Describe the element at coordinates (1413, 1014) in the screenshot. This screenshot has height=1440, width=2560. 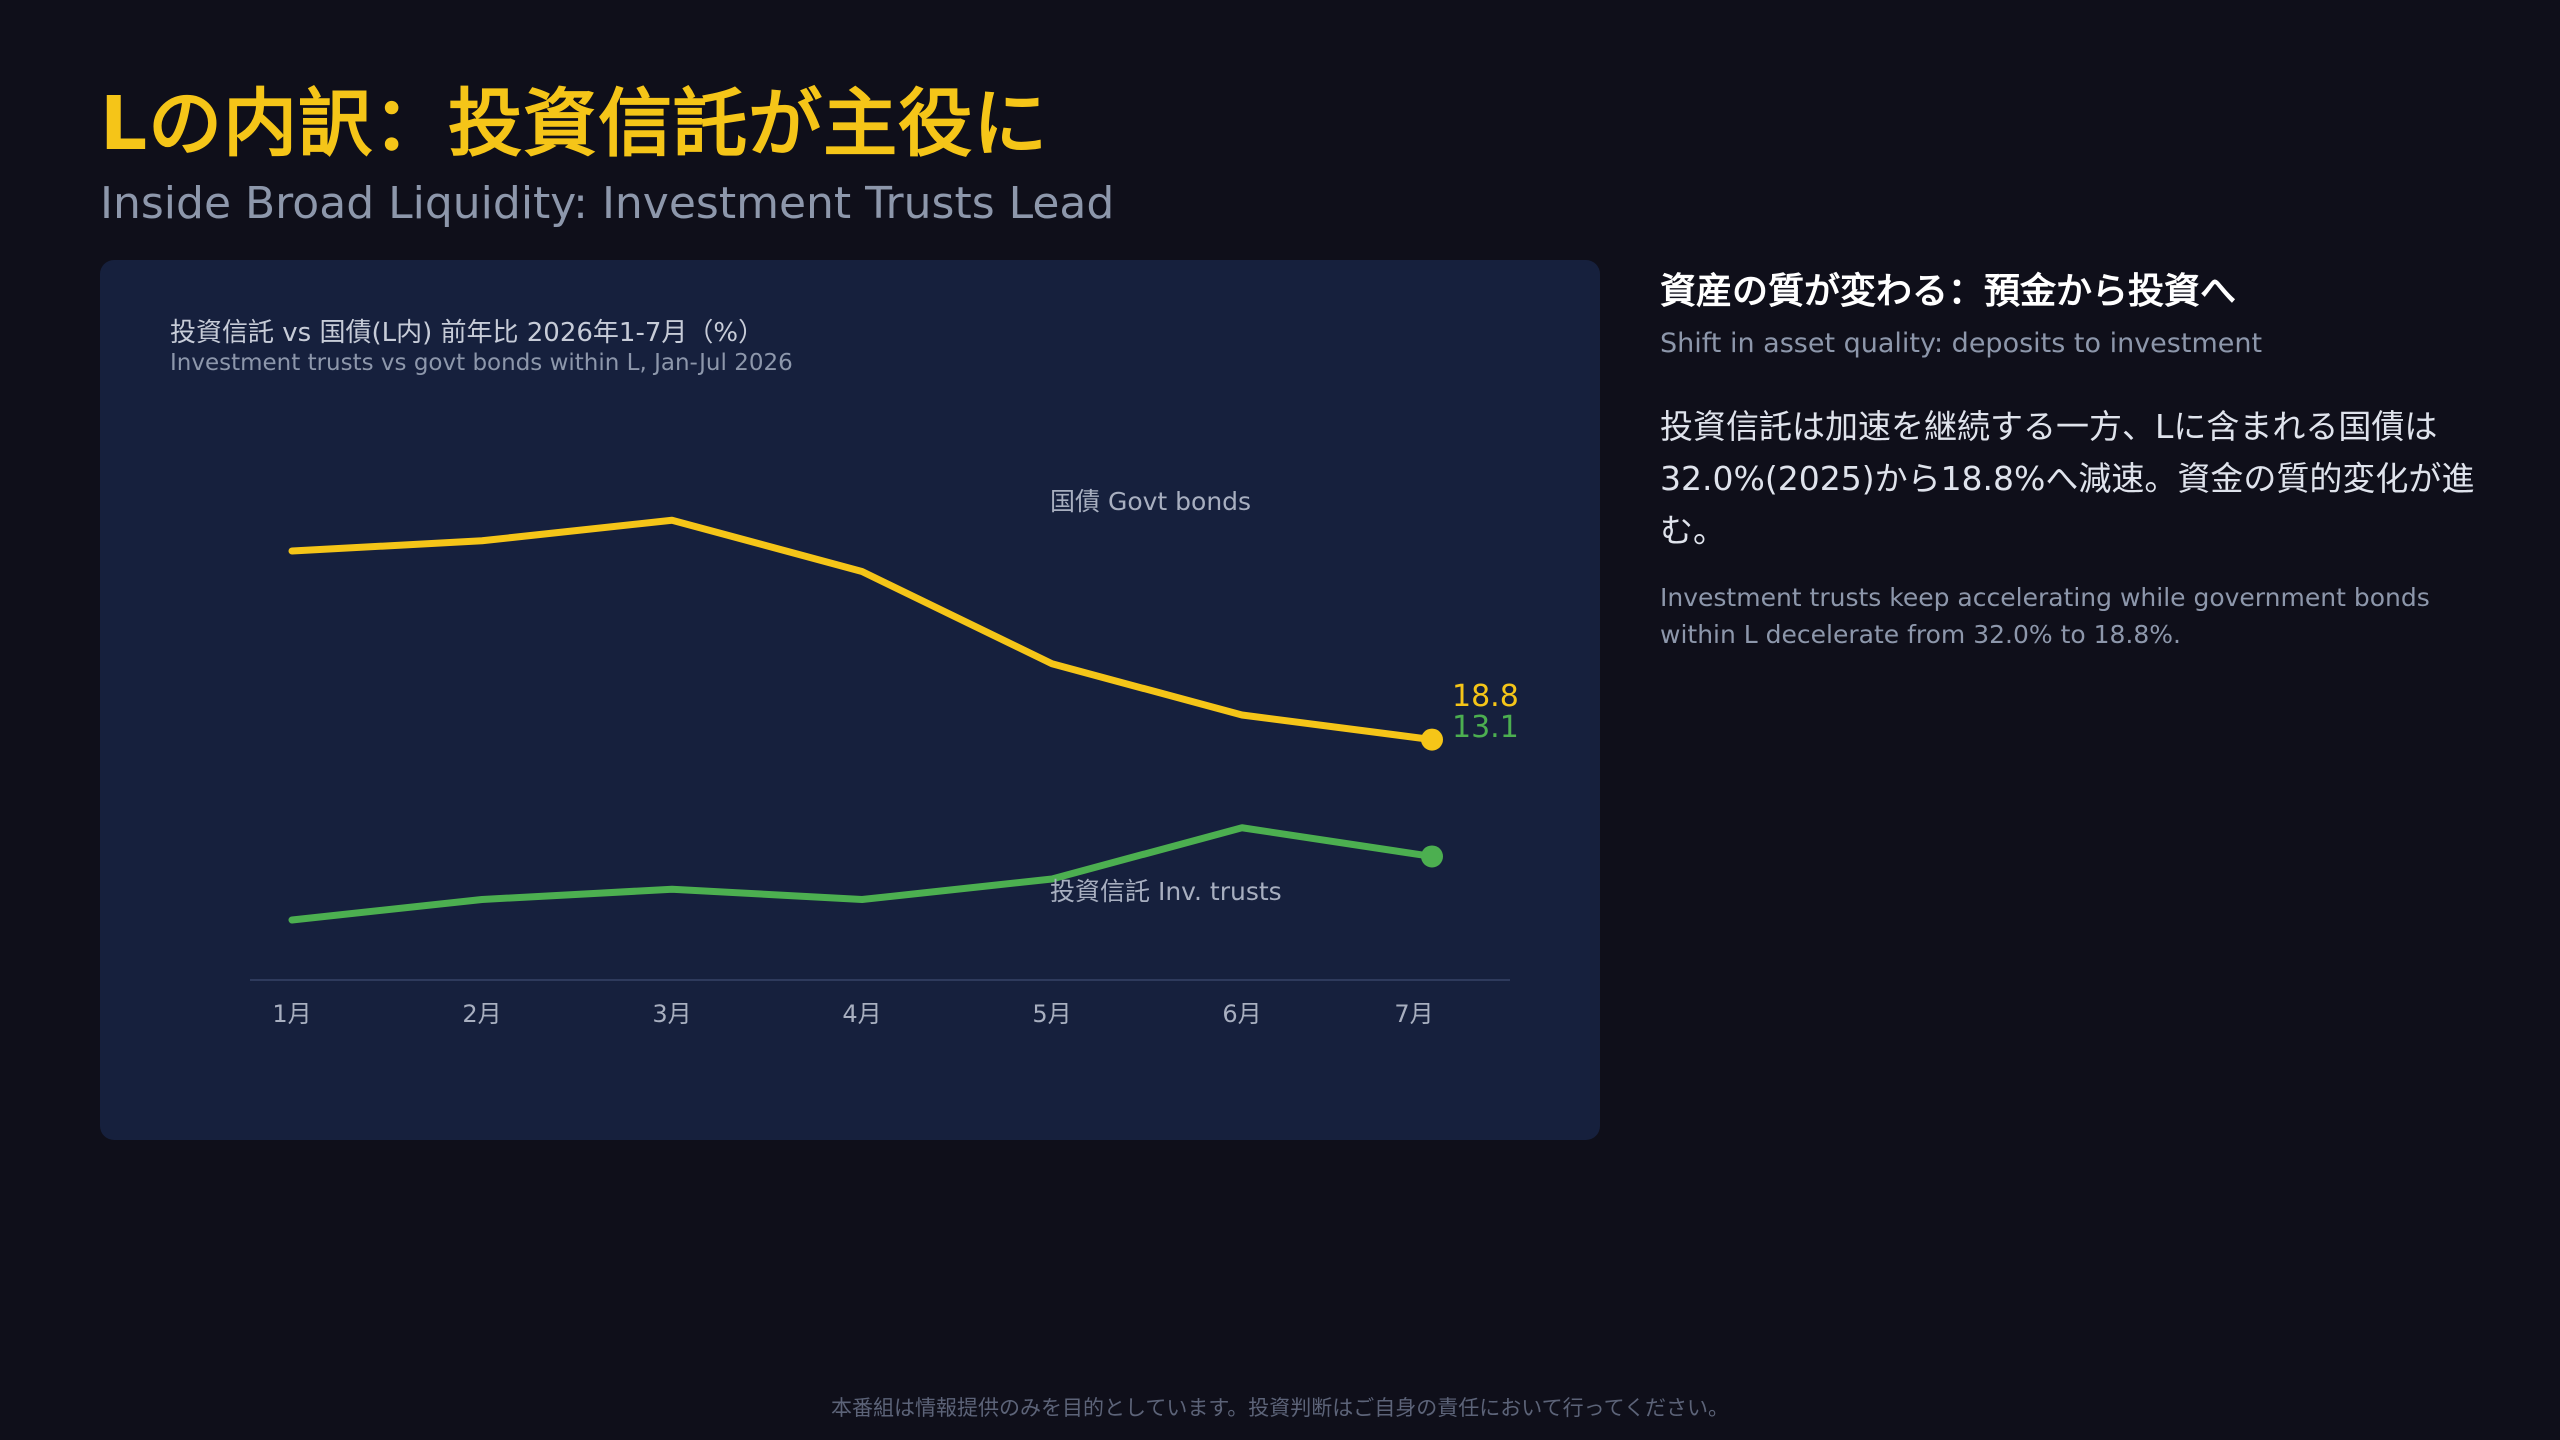
I see `x-tick-label: 7月` at that location.